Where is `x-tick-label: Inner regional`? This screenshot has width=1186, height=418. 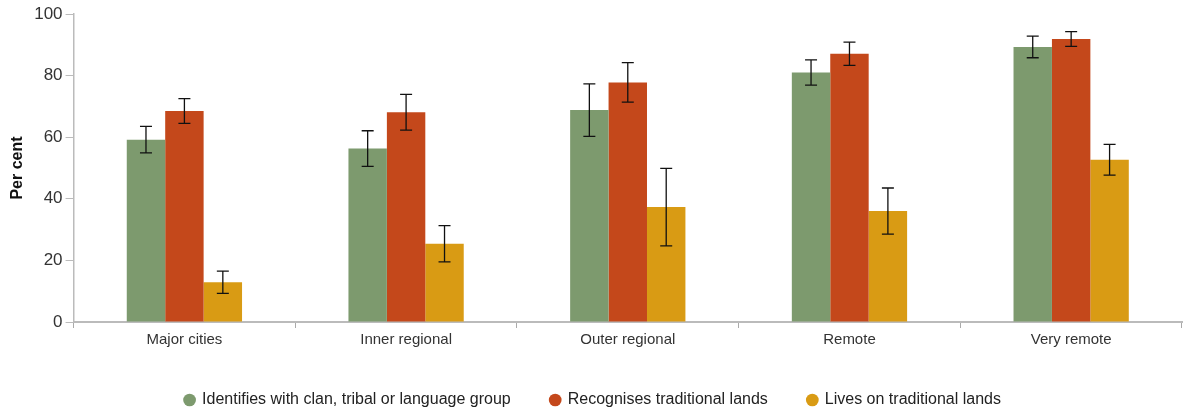
x-tick-label: Inner regional is located at coordinates (406, 339).